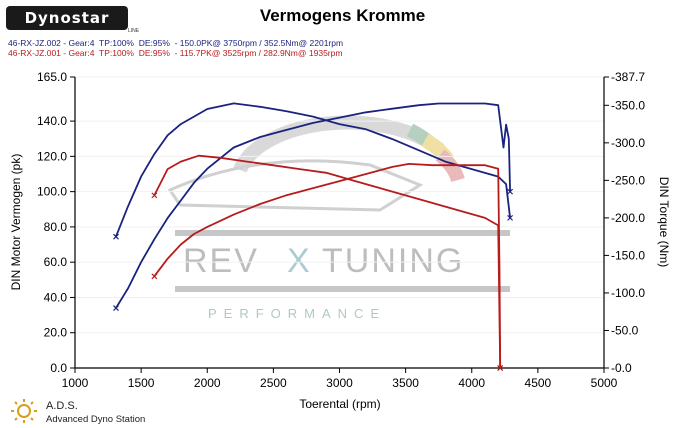 The image size is (685, 428). I want to click on y2-tick-label: -150.0, so click(628, 255).